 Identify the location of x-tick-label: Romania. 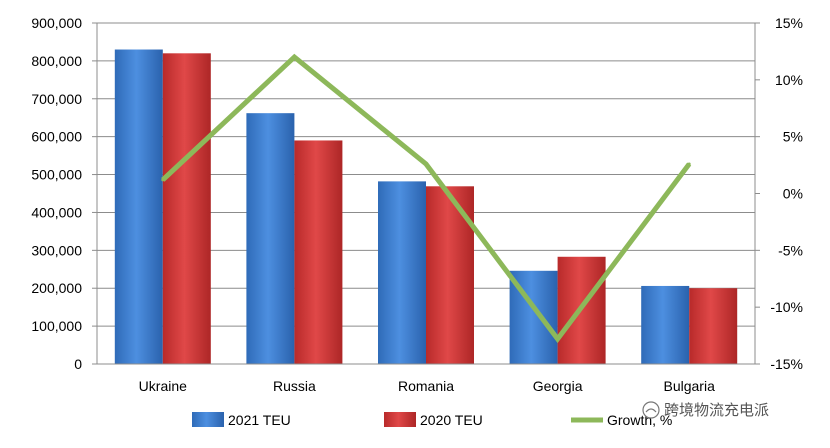
(426, 386).